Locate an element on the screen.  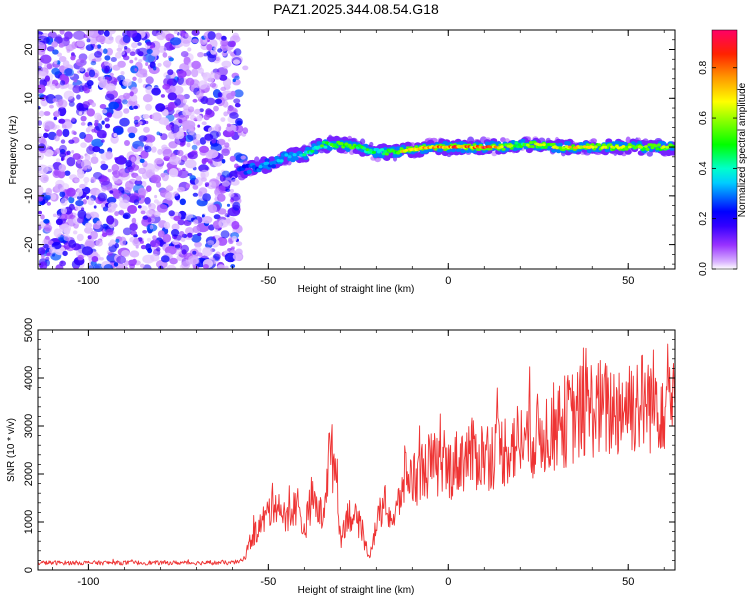
y-tick-label: 10 is located at coordinates (29, 98).